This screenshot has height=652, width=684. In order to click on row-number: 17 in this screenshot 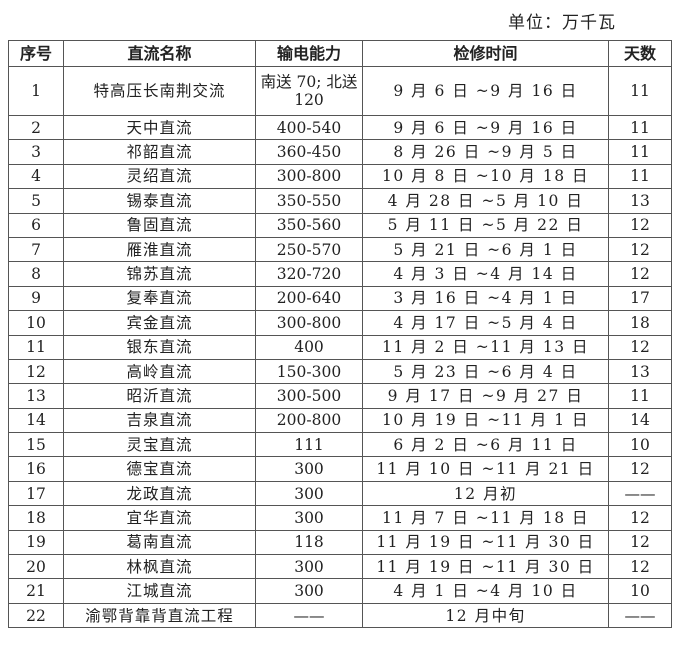, I will do `click(36, 493)`.